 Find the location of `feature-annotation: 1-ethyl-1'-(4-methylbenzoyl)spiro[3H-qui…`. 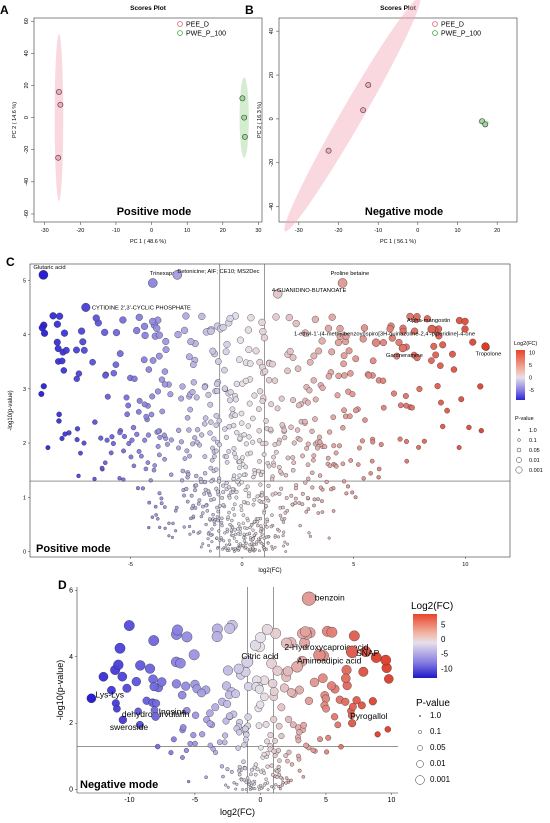

feature-annotation: 1-ethyl-1'-(4-methylbenzoyl)spiro[3H-qui… is located at coordinates (384, 335).